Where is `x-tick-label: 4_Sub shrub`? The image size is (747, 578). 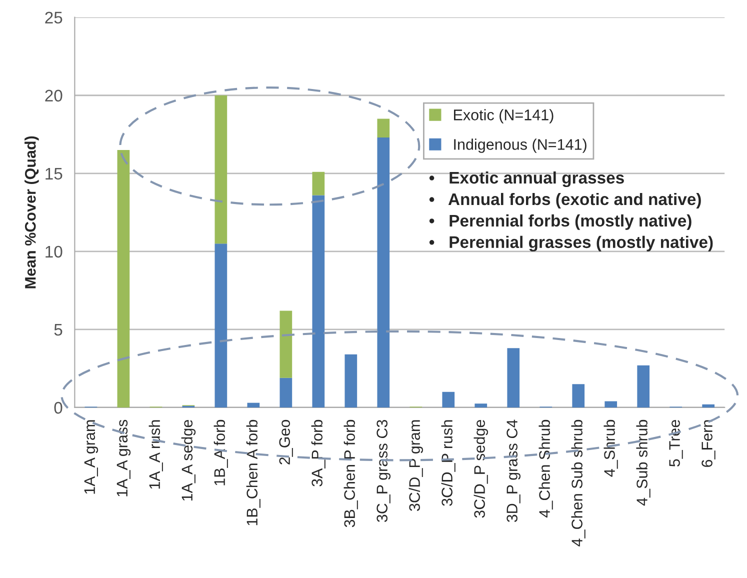 x-tick-label: 4_Sub shrub is located at coordinates (643, 463).